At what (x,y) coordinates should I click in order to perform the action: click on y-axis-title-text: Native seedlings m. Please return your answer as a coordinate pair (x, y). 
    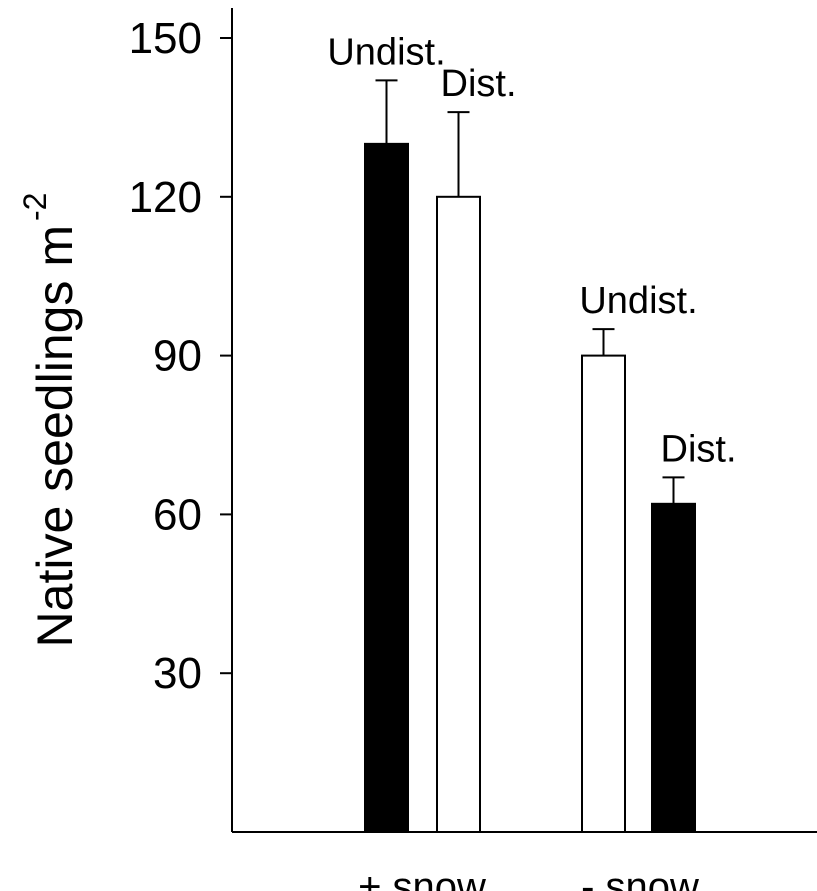
    Looking at the image, I should click on (55, 436).